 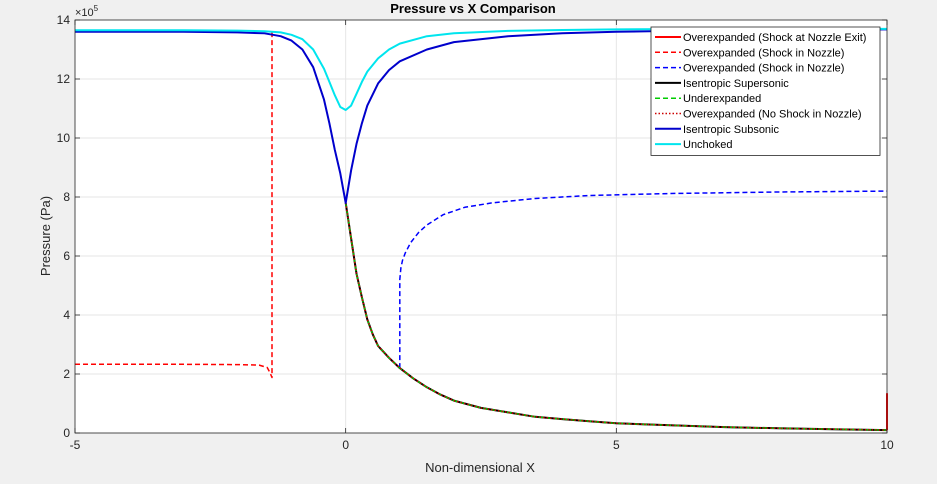 What do you see at coordinates (616, 445) in the screenshot?
I see `x-tick-label: 5` at bounding box center [616, 445].